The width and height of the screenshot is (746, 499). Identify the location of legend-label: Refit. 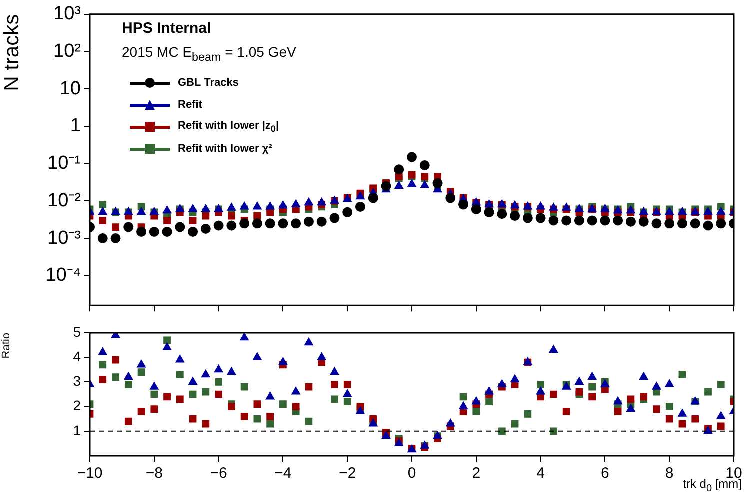
(190, 105).